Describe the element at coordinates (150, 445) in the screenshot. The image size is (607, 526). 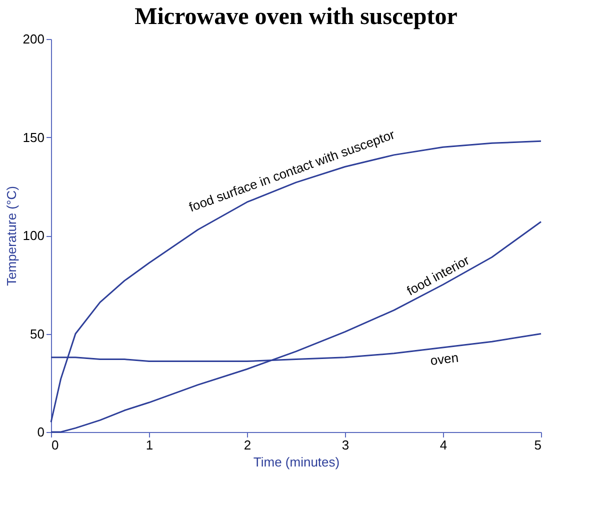
I see `x-tick-label: 1` at that location.